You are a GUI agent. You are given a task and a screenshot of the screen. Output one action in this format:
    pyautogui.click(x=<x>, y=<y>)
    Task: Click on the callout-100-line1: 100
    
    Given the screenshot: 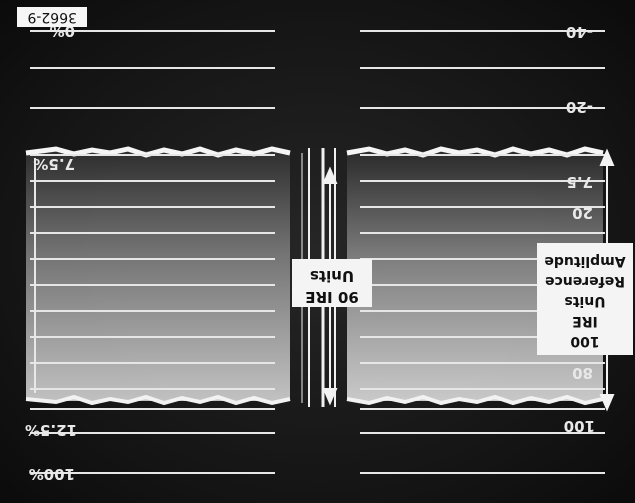 What is the action you would take?
    pyautogui.click(x=585, y=341)
    